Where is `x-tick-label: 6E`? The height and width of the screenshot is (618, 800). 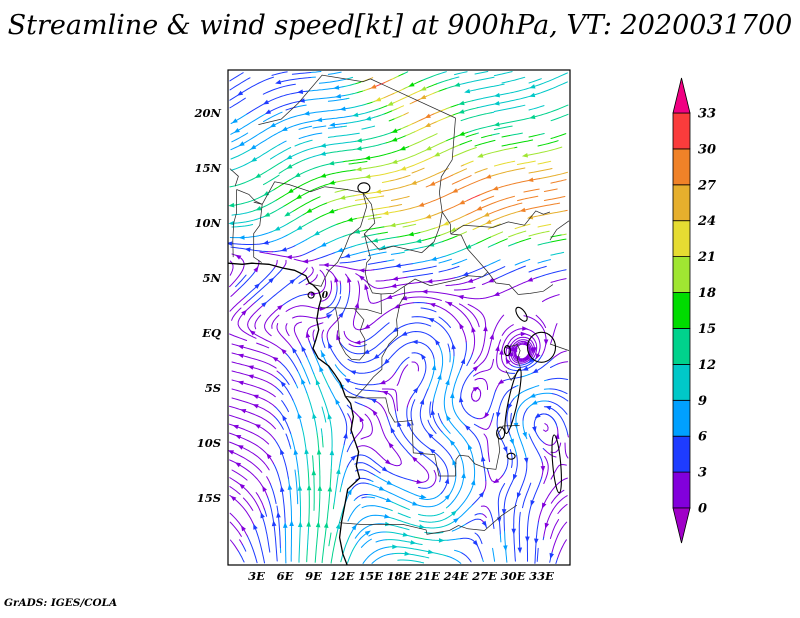 x-tick-label: 6E is located at coordinates (285, 576).